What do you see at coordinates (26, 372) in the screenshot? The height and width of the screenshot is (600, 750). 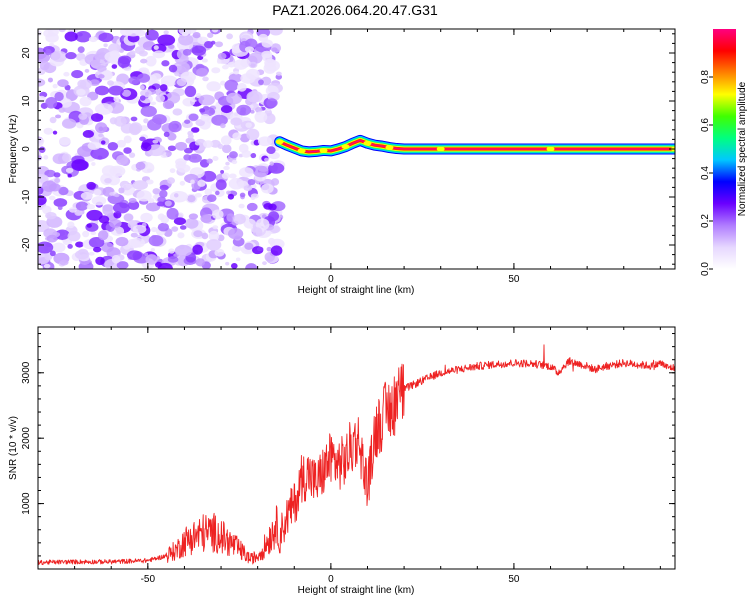 I see `y-tick-label: 3000` at bounding box center [26, 372].